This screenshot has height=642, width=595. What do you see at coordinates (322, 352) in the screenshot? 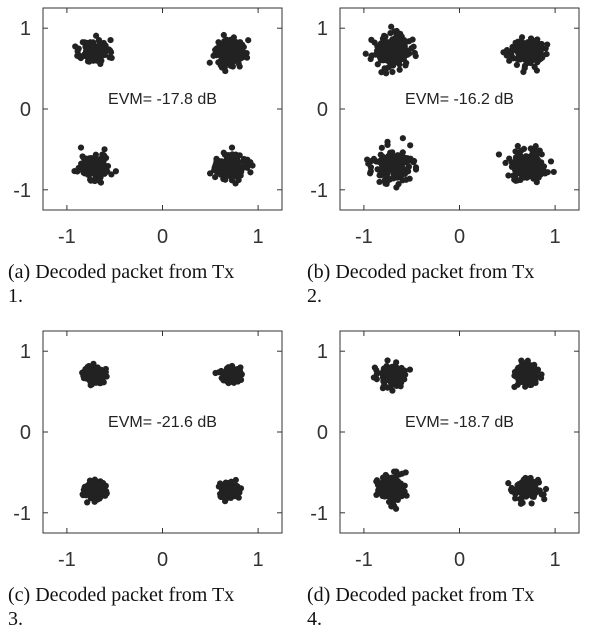
I see `y-tick-label: 1` at bounding box center [322, 352].